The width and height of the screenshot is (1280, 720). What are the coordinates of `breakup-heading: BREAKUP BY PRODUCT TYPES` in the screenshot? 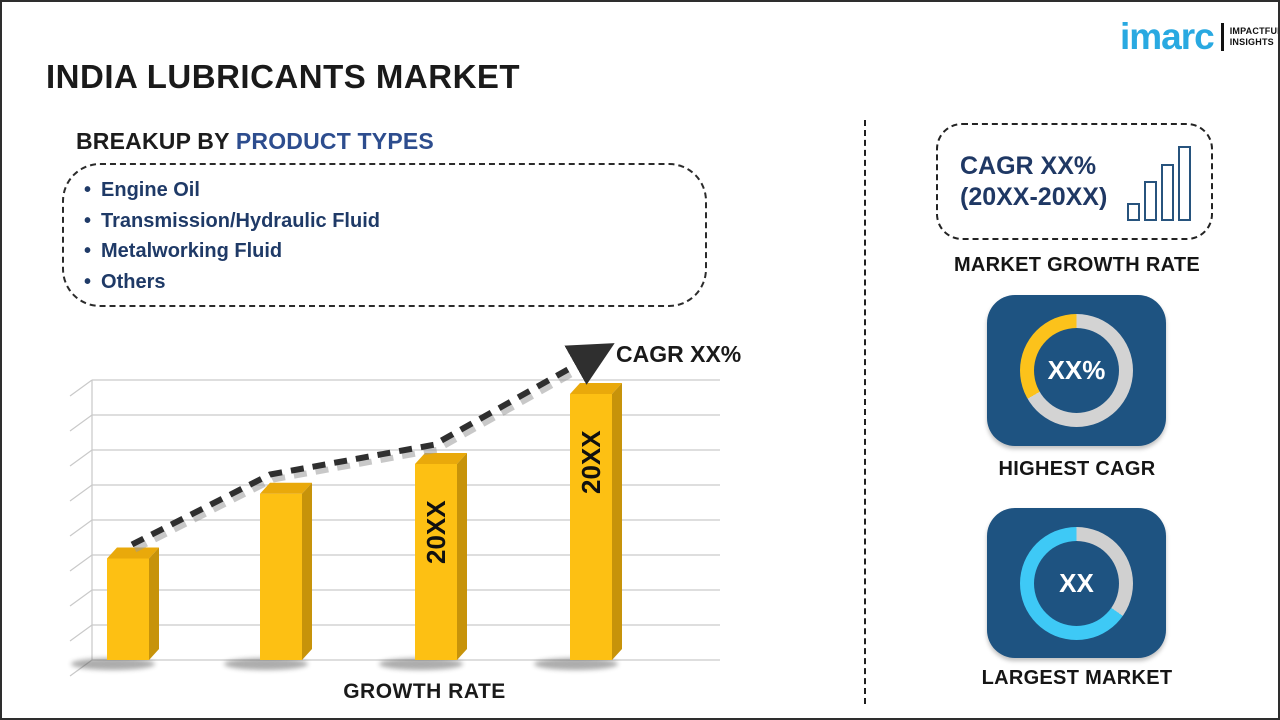 It's located at (255, 141).